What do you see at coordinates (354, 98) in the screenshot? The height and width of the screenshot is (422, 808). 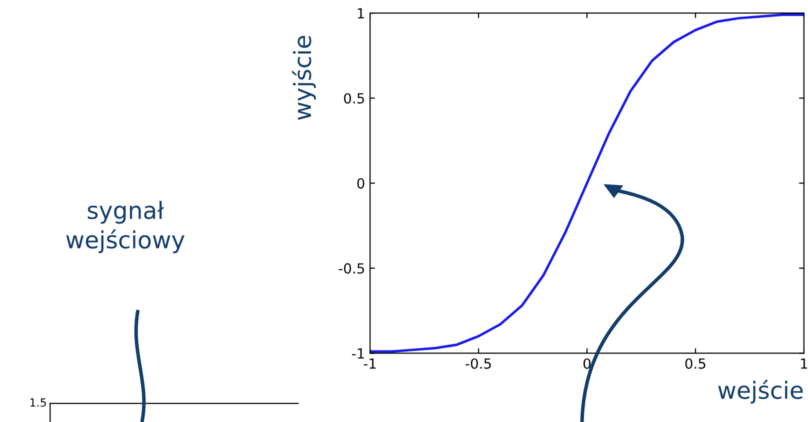 I see `y-tick-label: 0.5` at bounding box center [354, 98].